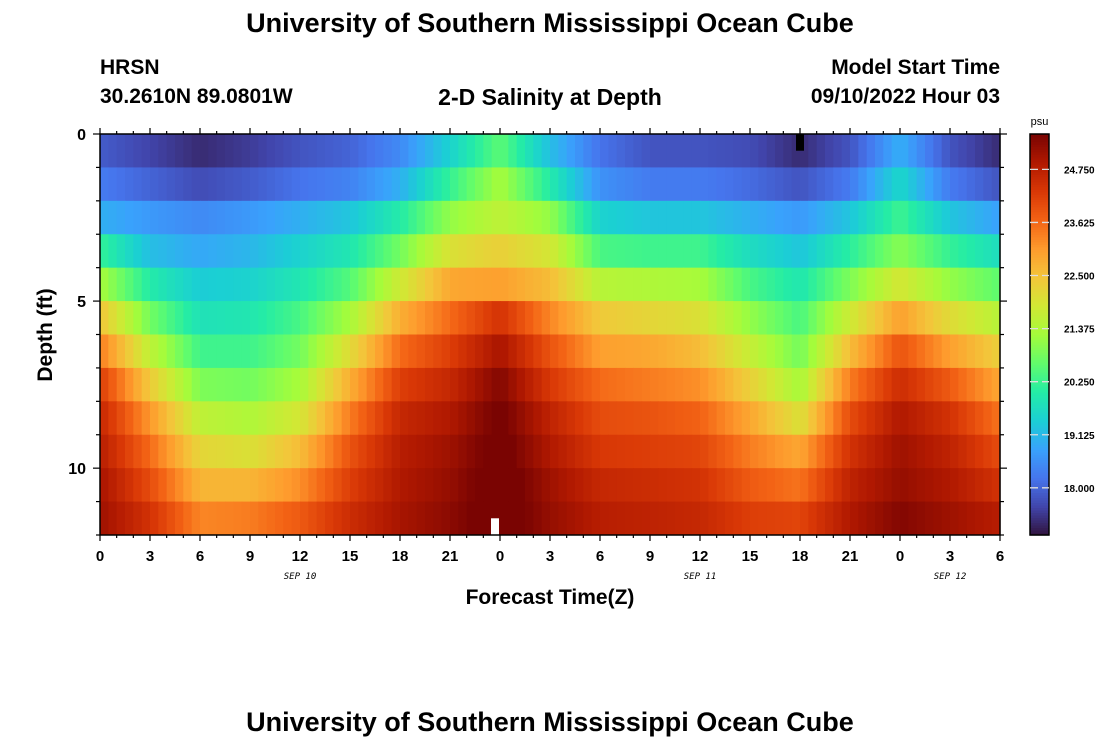  Describe the element at coordinates (800, 556) in the screenshot. I see `x-tick-label: 18` at that location.